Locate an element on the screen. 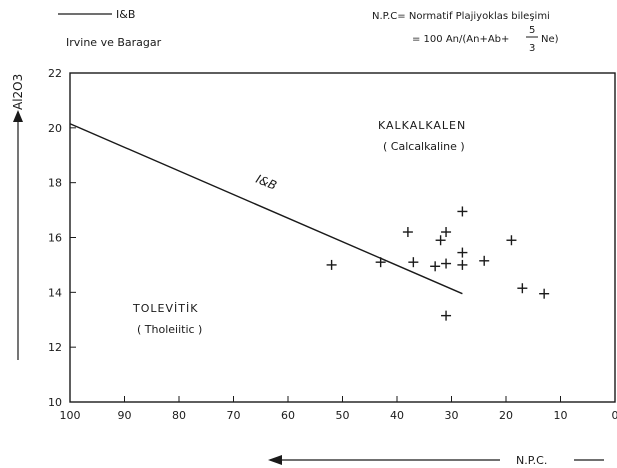  y-tick-label: 22 is located at coordinates (55, 73).